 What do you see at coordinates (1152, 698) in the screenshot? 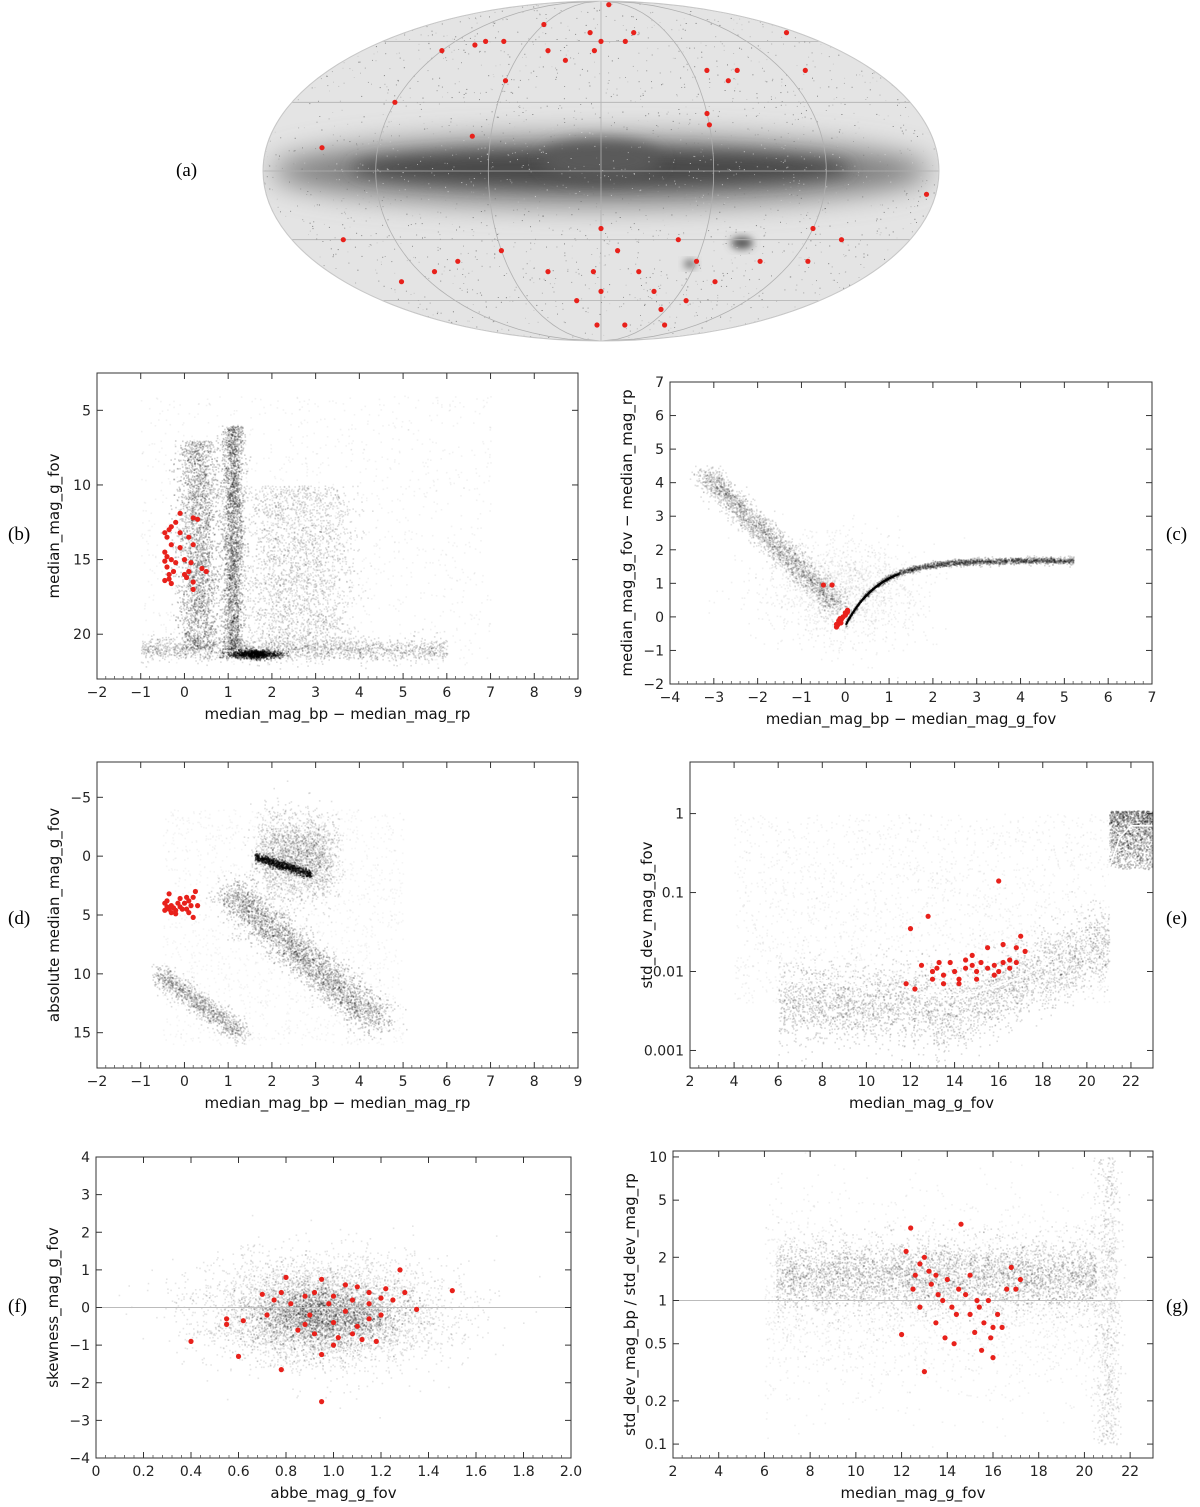
I see `x-tick-label: 7` at bounding box center [1152, 698].